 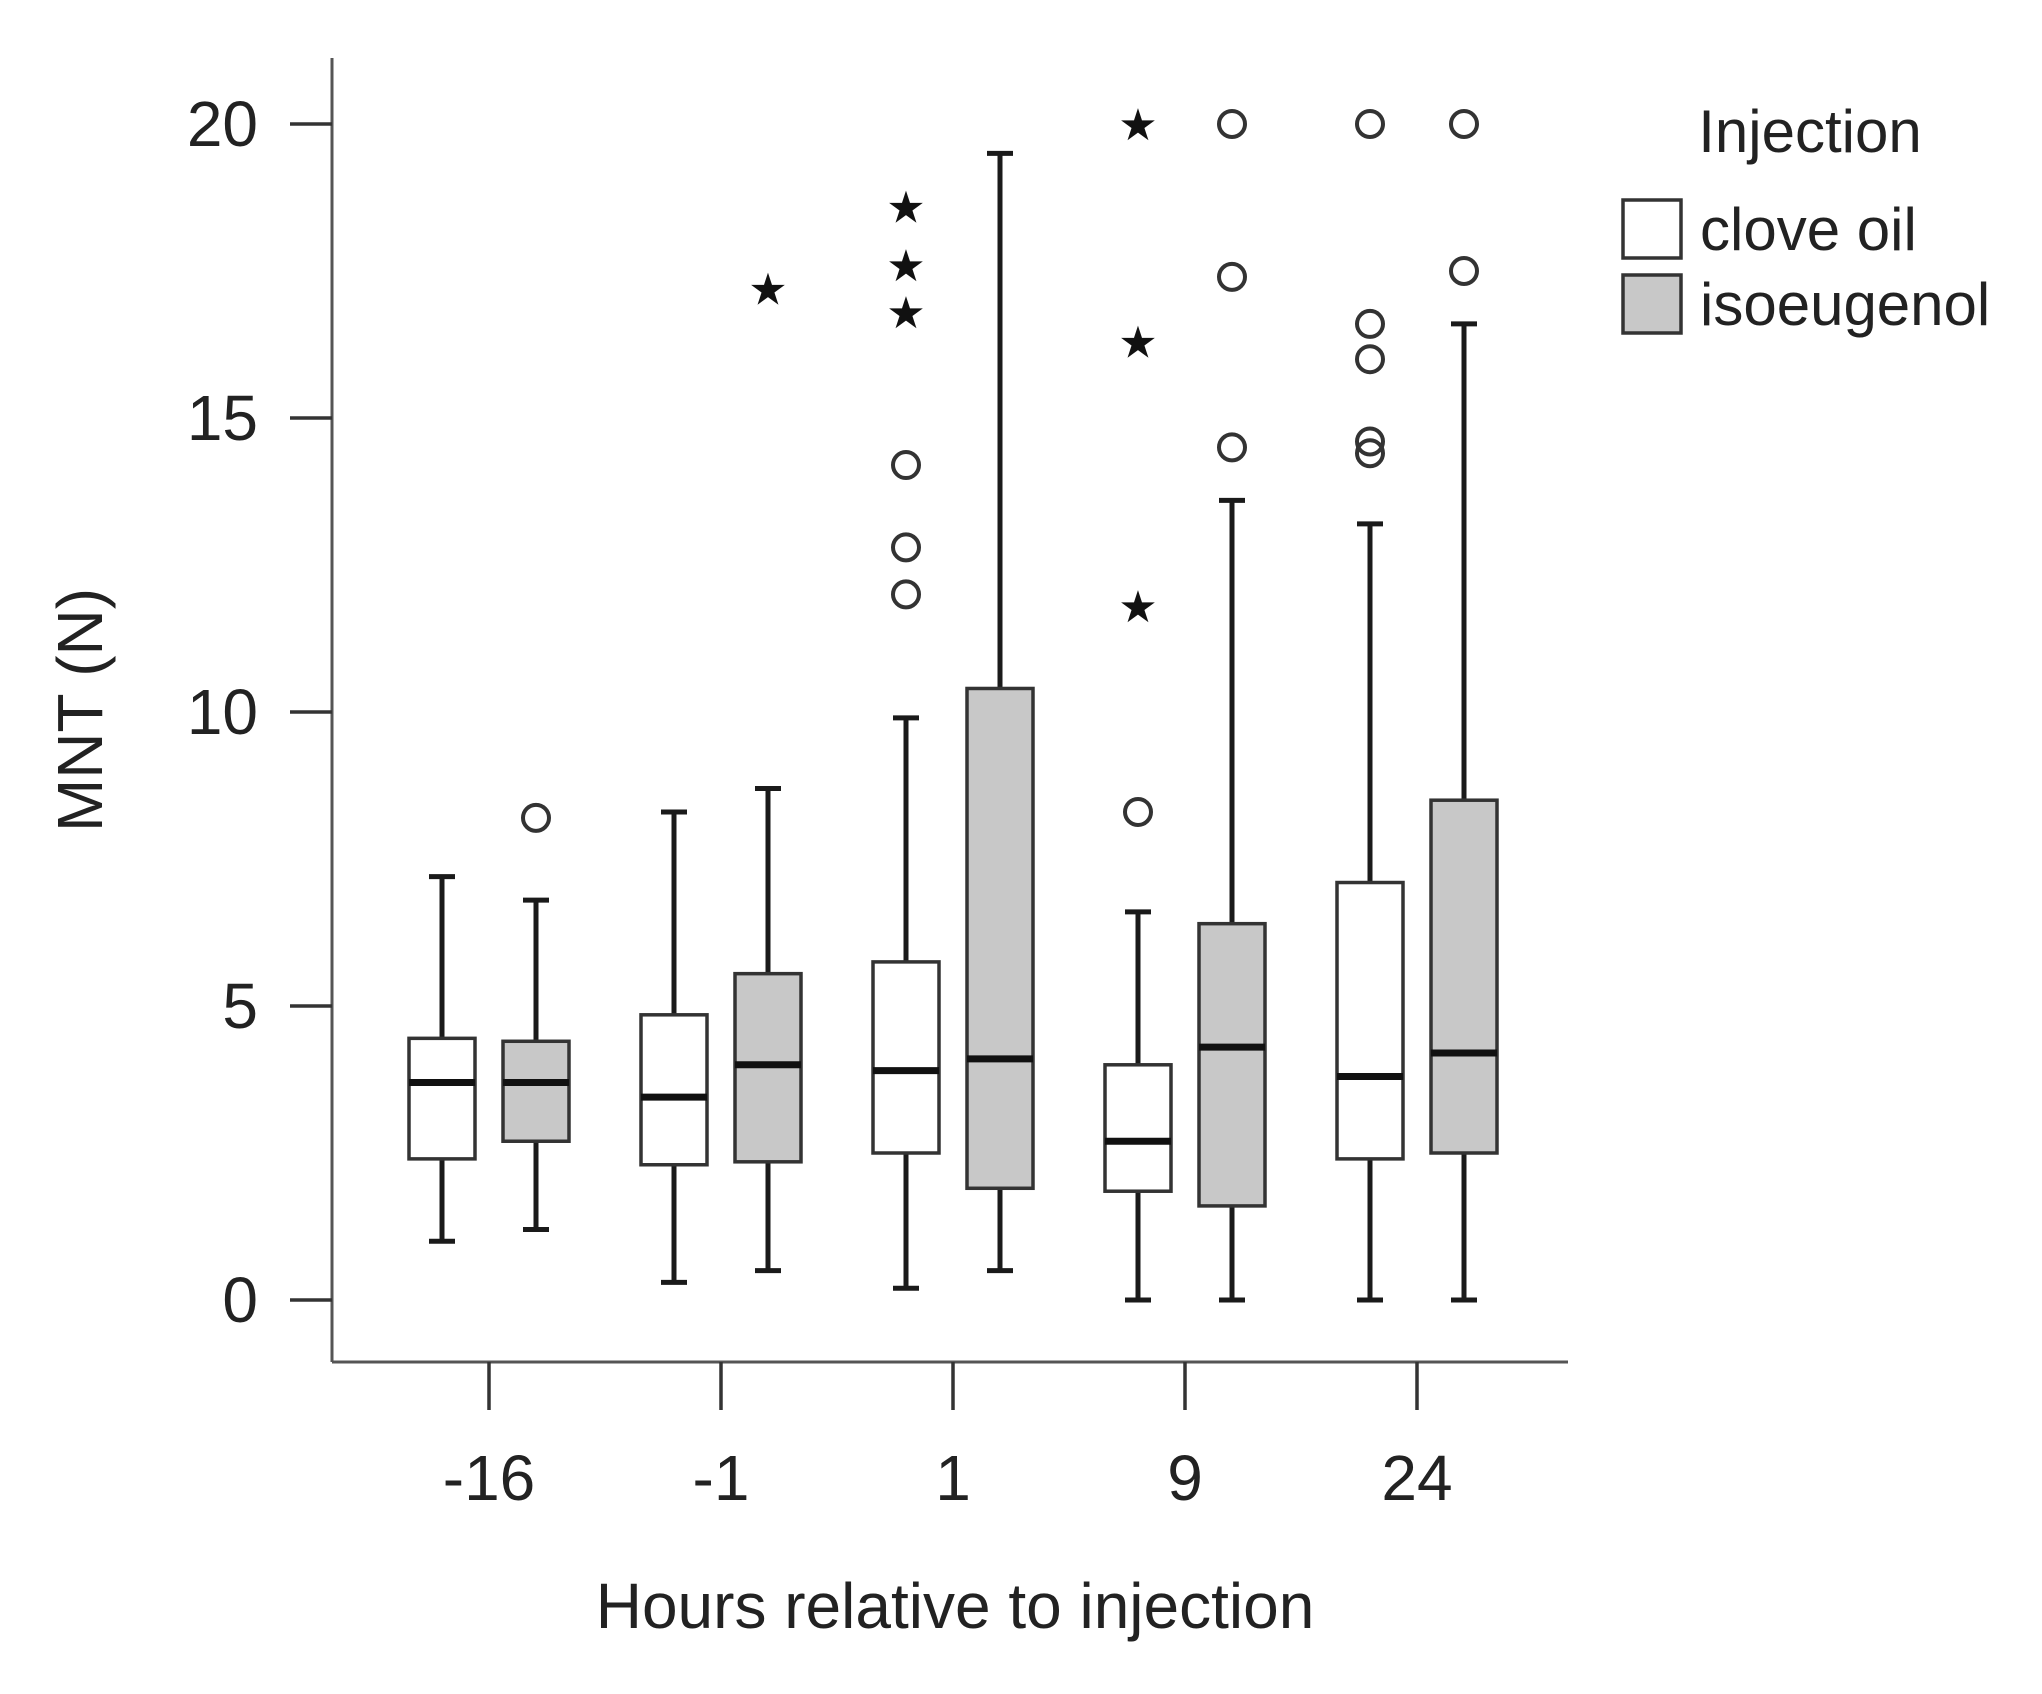 What do you see at coordinates (1652, 304) in the screenshot?
I see `legend-swatch-isoeugenol` at bounding box center [1652, 304].